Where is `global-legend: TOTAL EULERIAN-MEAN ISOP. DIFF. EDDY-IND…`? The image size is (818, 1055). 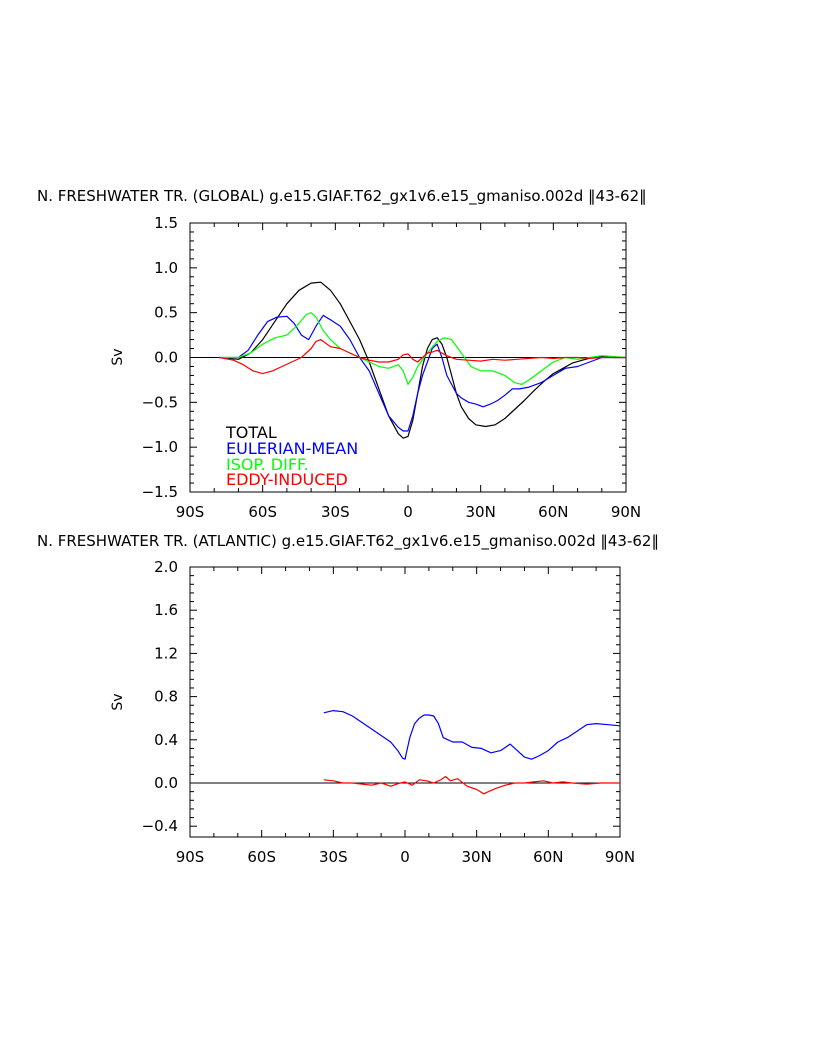
global-legend: TOTAL EULERIAN-MEAN ISOP. DIFF. EDDY-IND… is located at coordinates (291, 456).